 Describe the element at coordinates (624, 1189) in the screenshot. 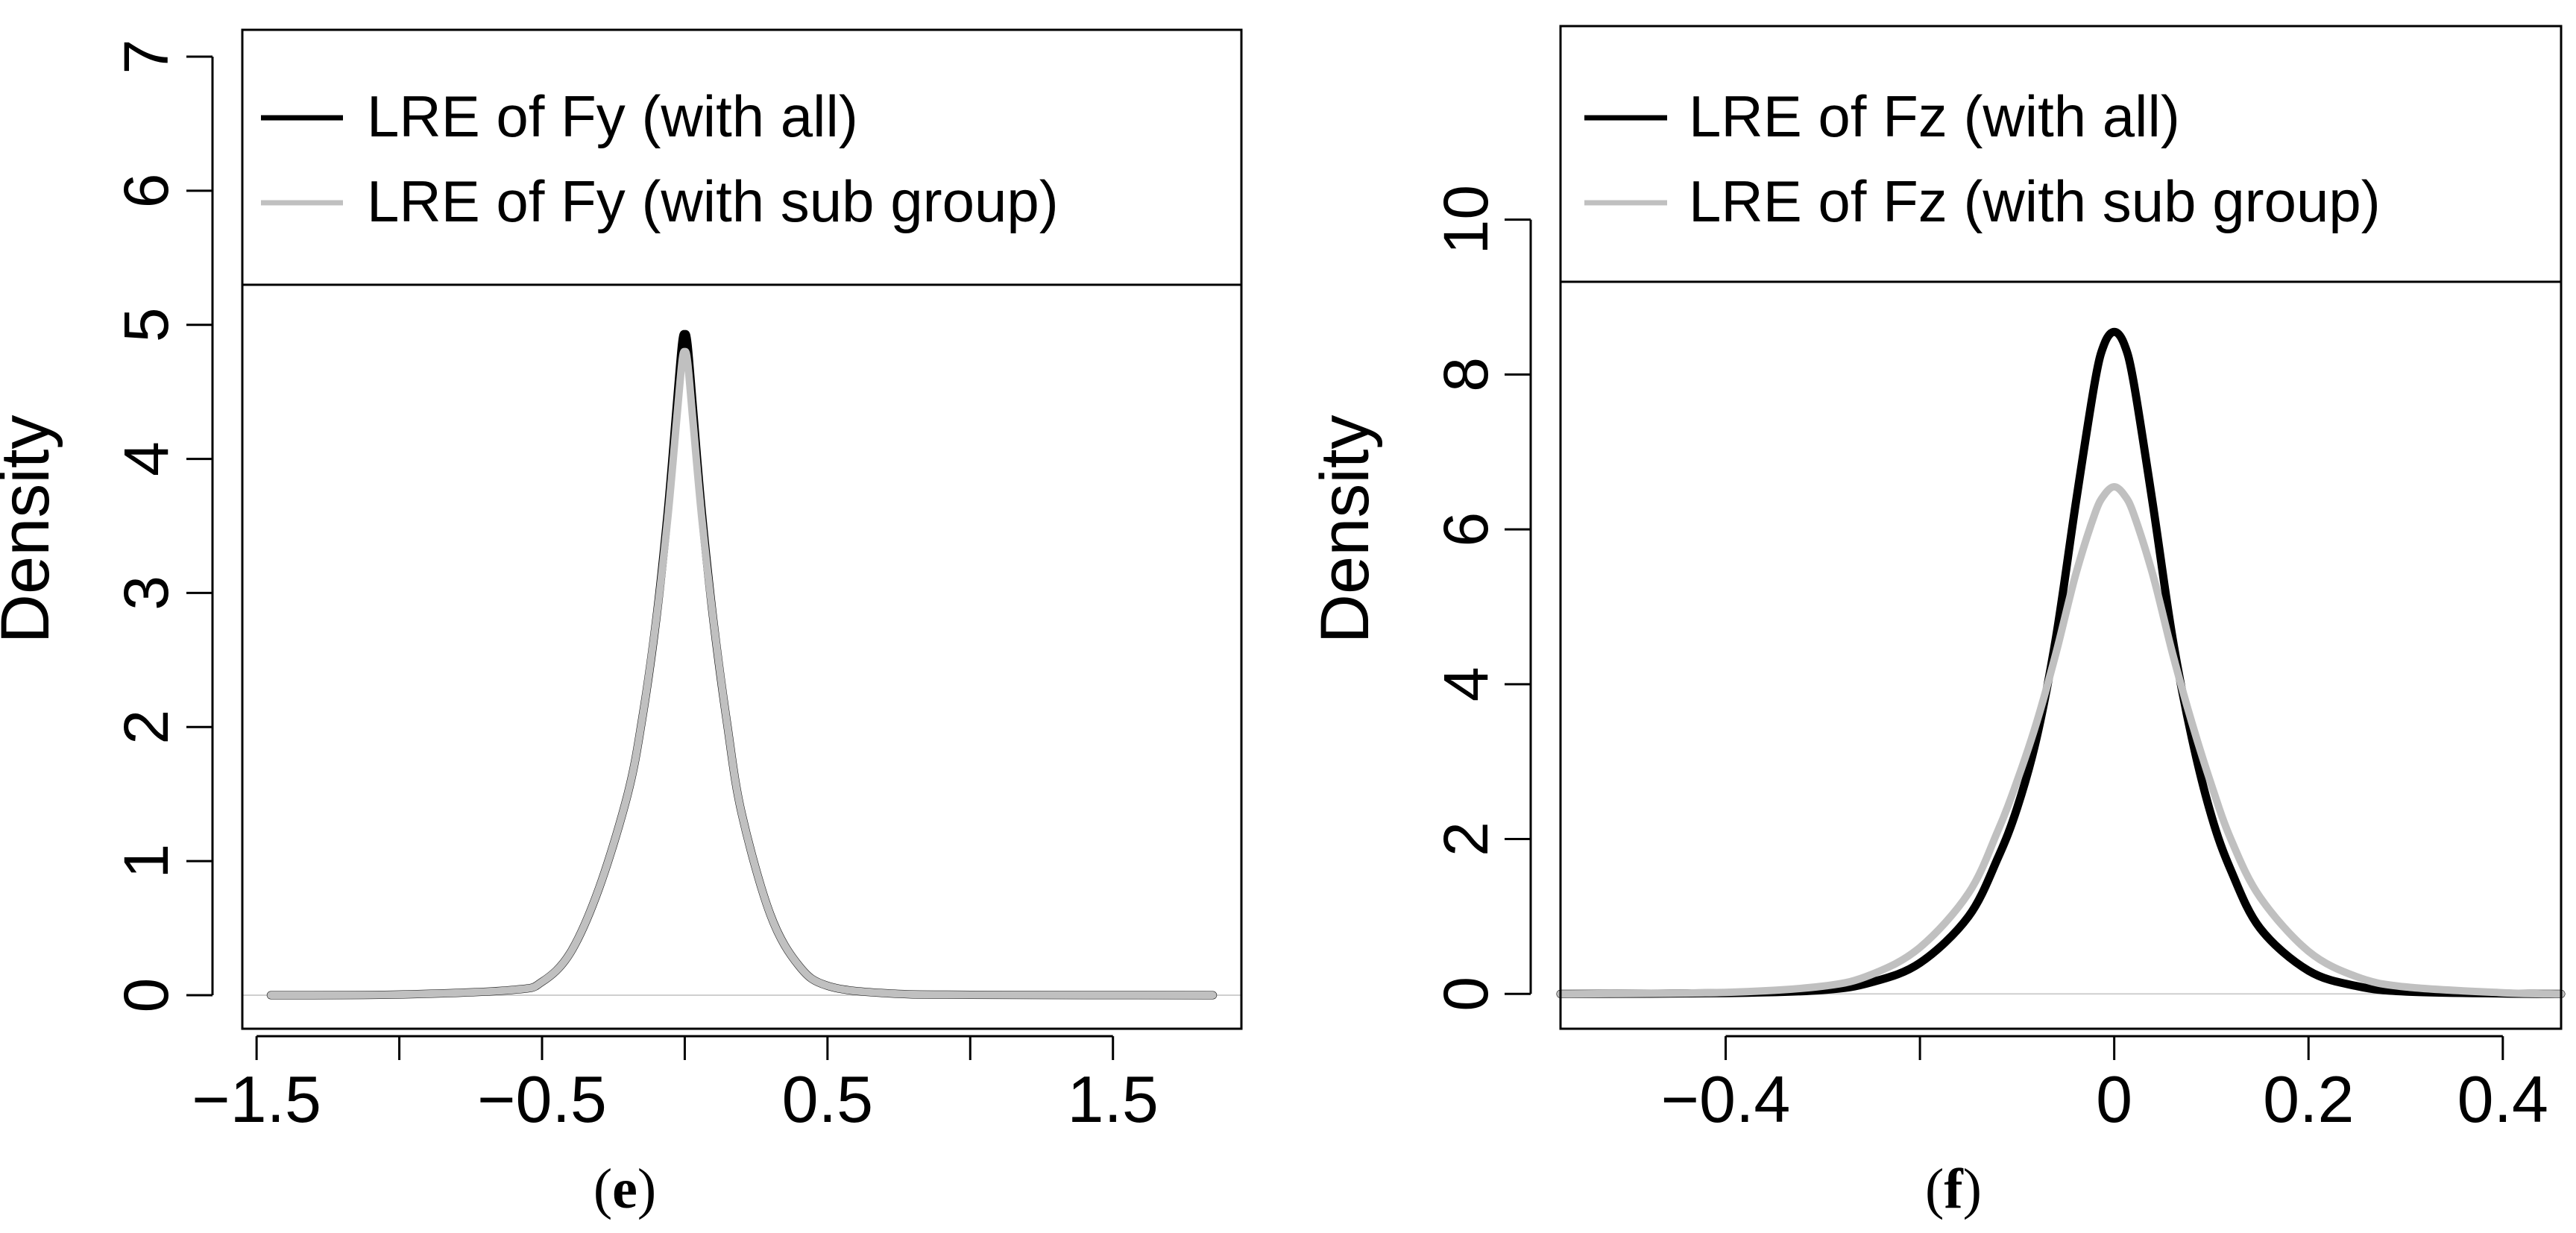

I see `panel-label: (e)` at that location.